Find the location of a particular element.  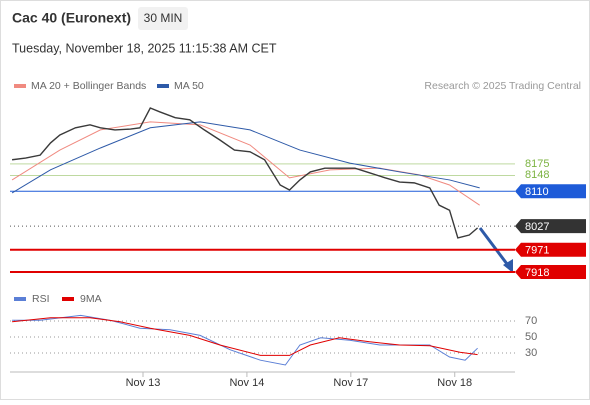

ma-line is located at coordinates (245, 157).